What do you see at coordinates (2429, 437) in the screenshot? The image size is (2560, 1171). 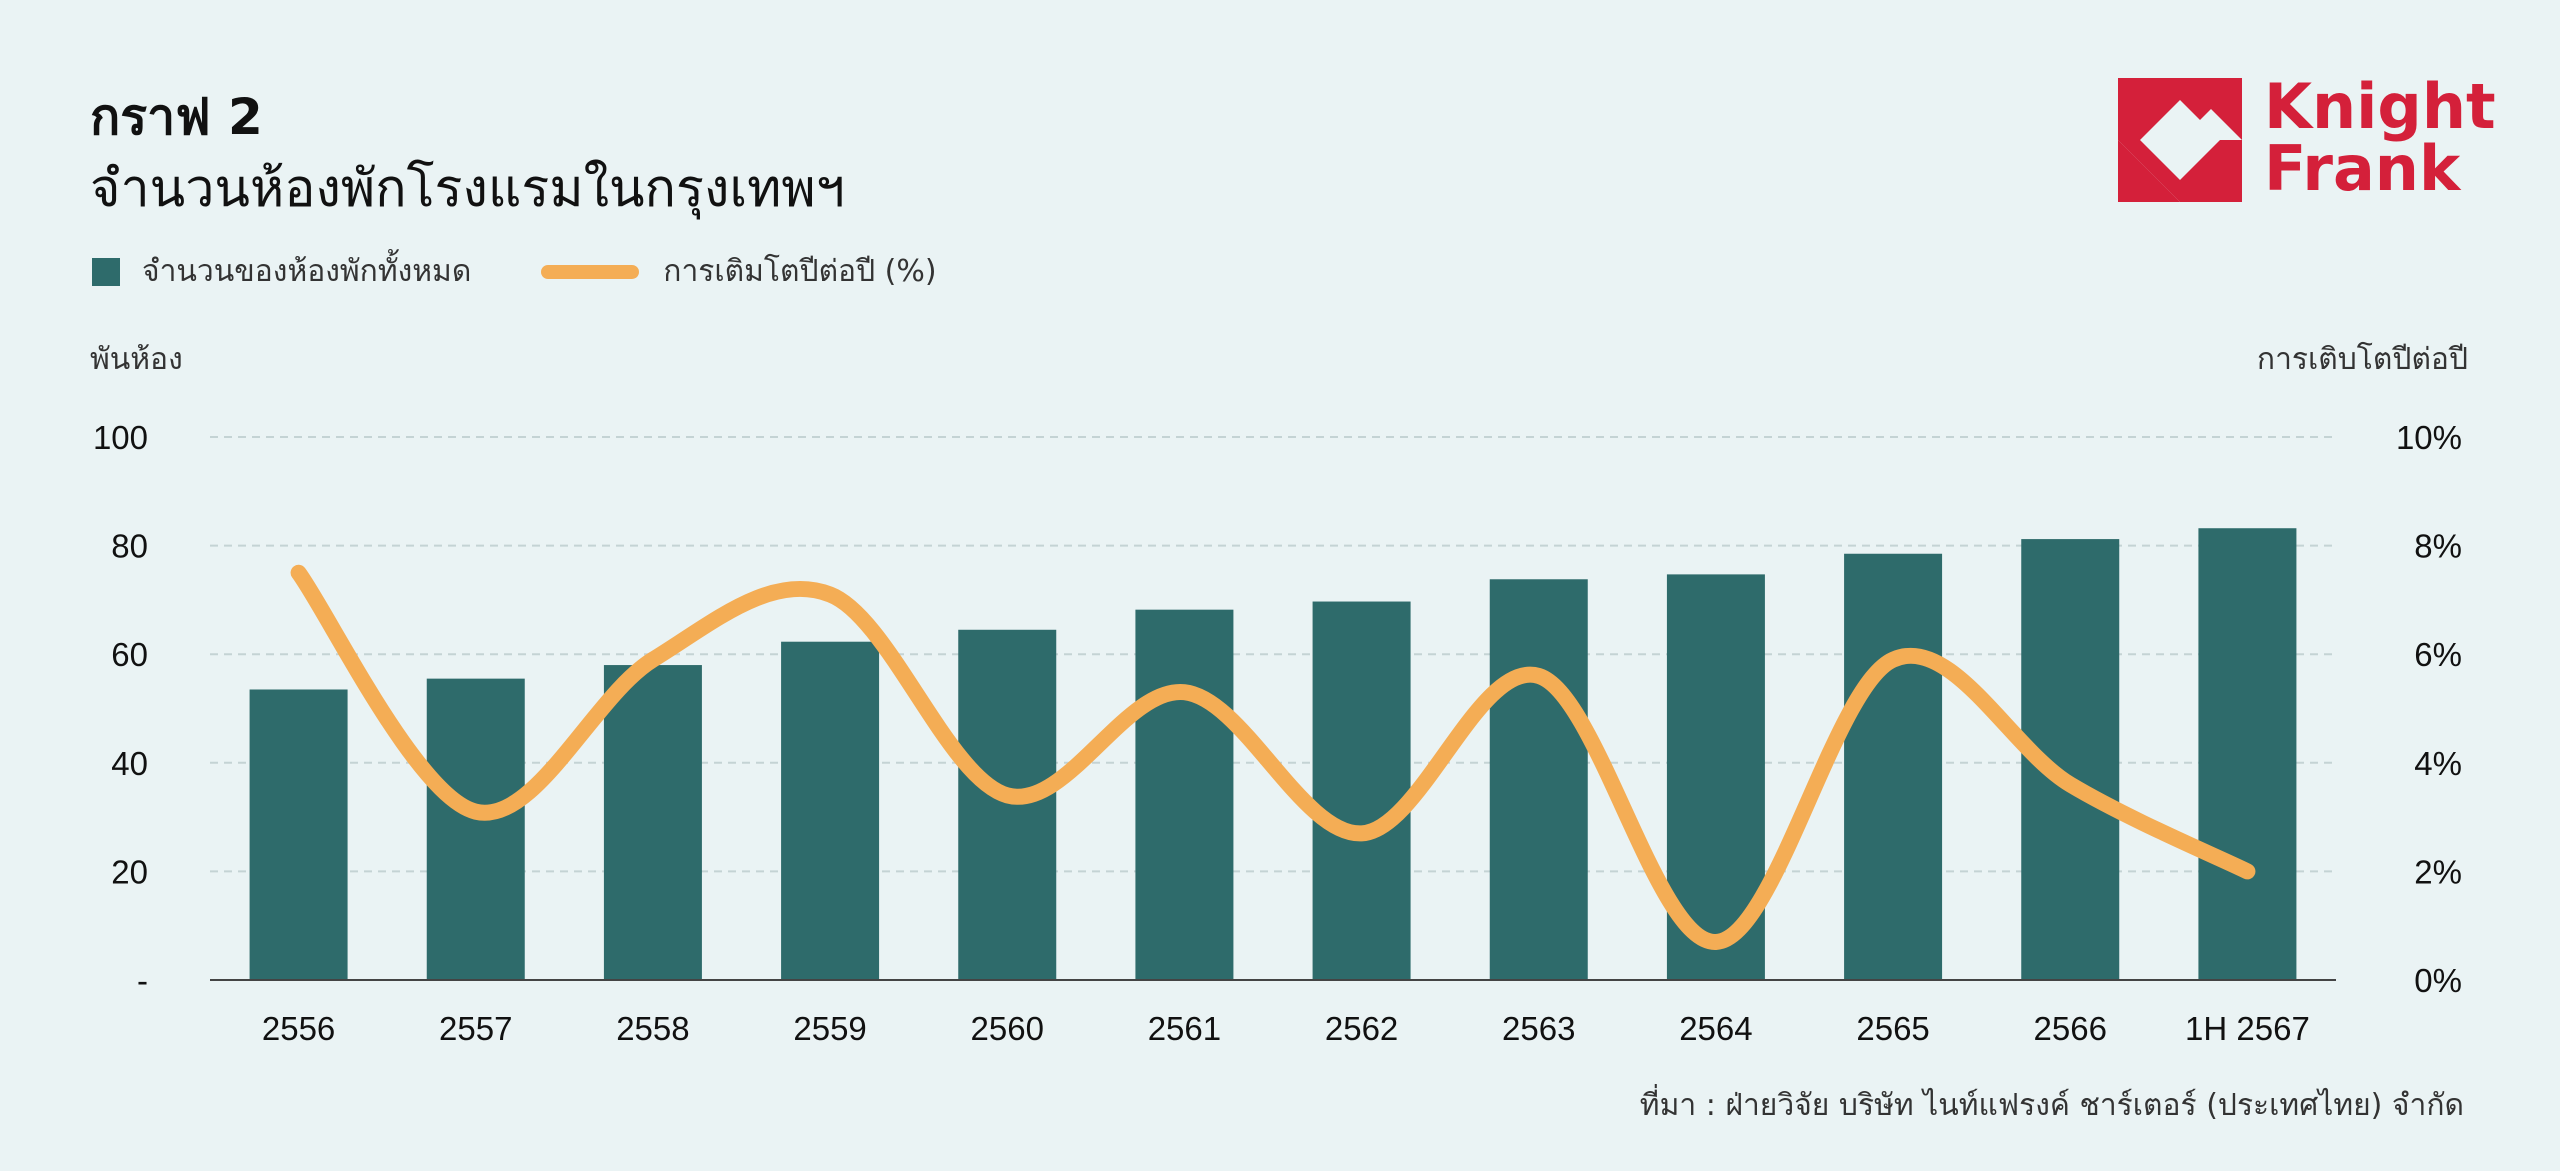 I see `y2-tick-label: 10%` at bounding box center [2429, 437].